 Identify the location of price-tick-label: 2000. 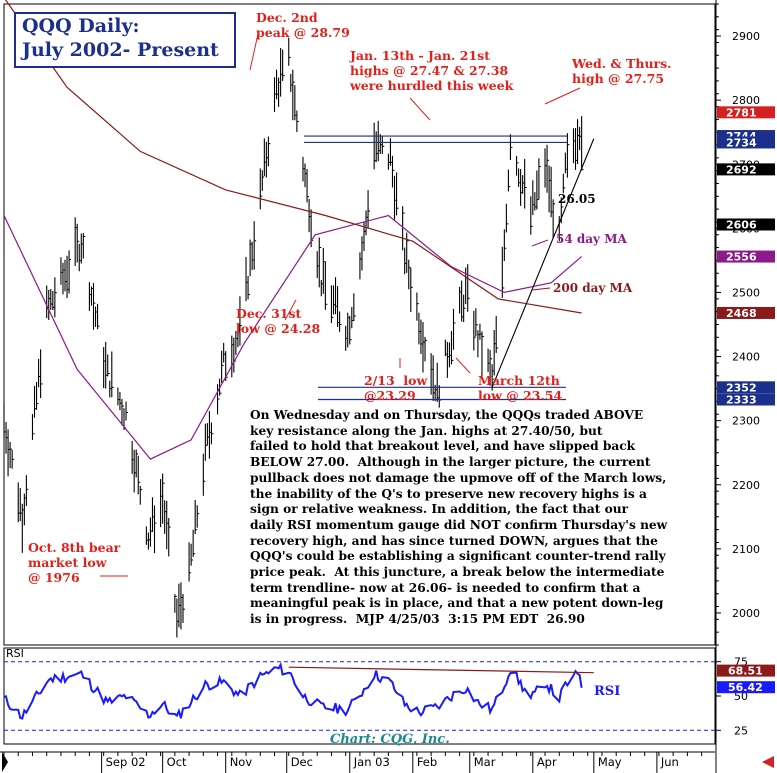
(746, 613).